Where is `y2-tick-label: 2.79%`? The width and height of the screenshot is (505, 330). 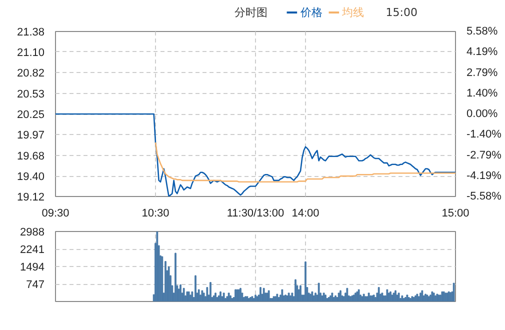 y2-tick-label: 2.79% is located at coordinates (482, 72).